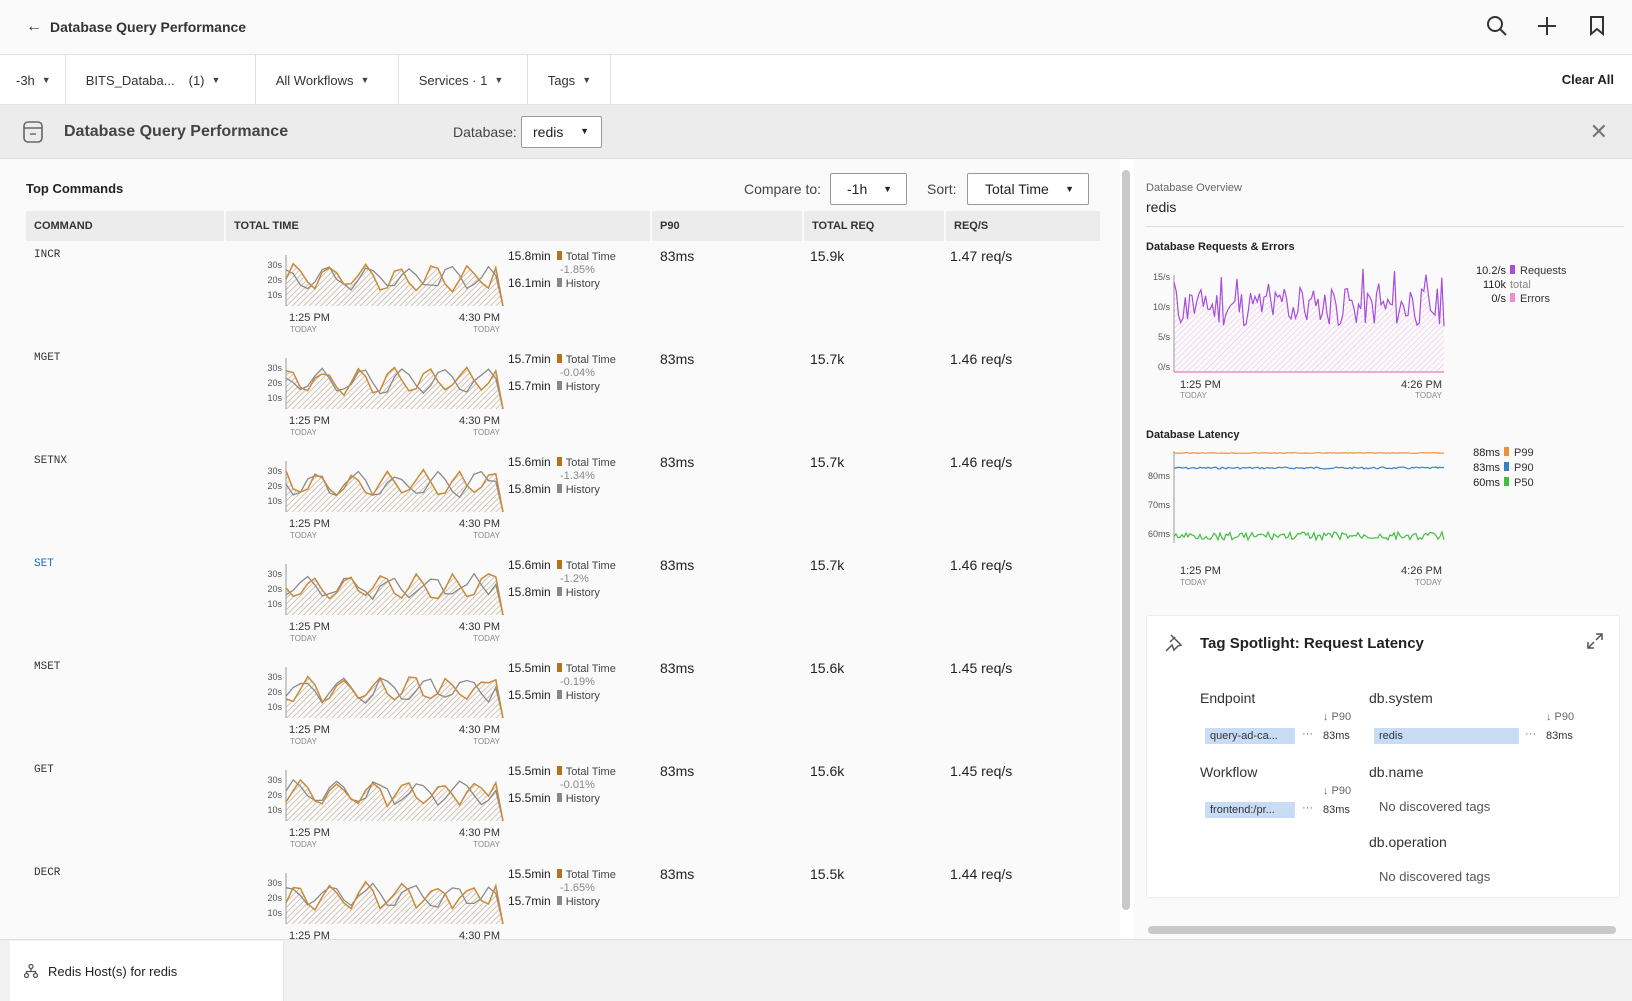  What do you see at coordinates (562, 476) in the screenshot?
I see `total-time-summary: 15.6min Total Time -1.34% 15.8min History` at bounding box center [562, 476].